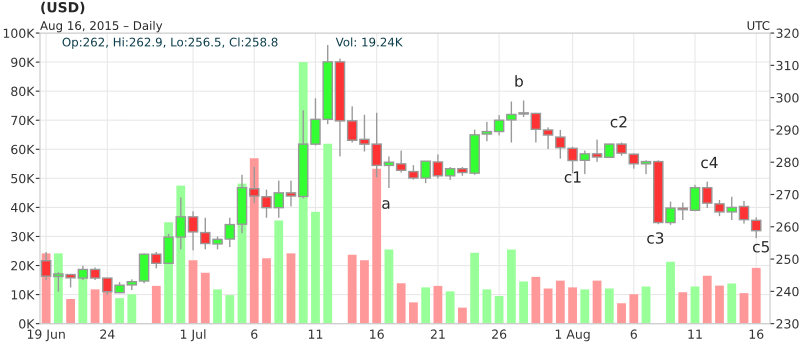 The image size is (800, 348). Describe the element at coordinates (27, 324) in the screenshot. I see `y-tick-label: 0K` at that location.